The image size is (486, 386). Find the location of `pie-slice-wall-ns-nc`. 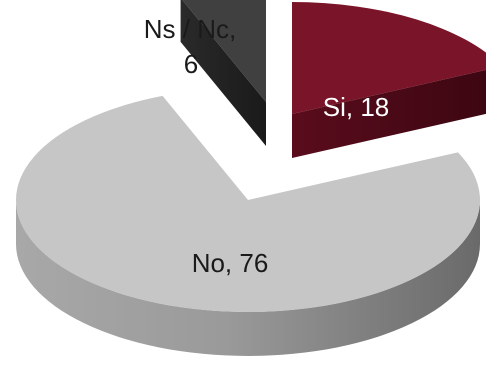

pie-slice-wall-ns-nc is located at coordinates (223, 73).